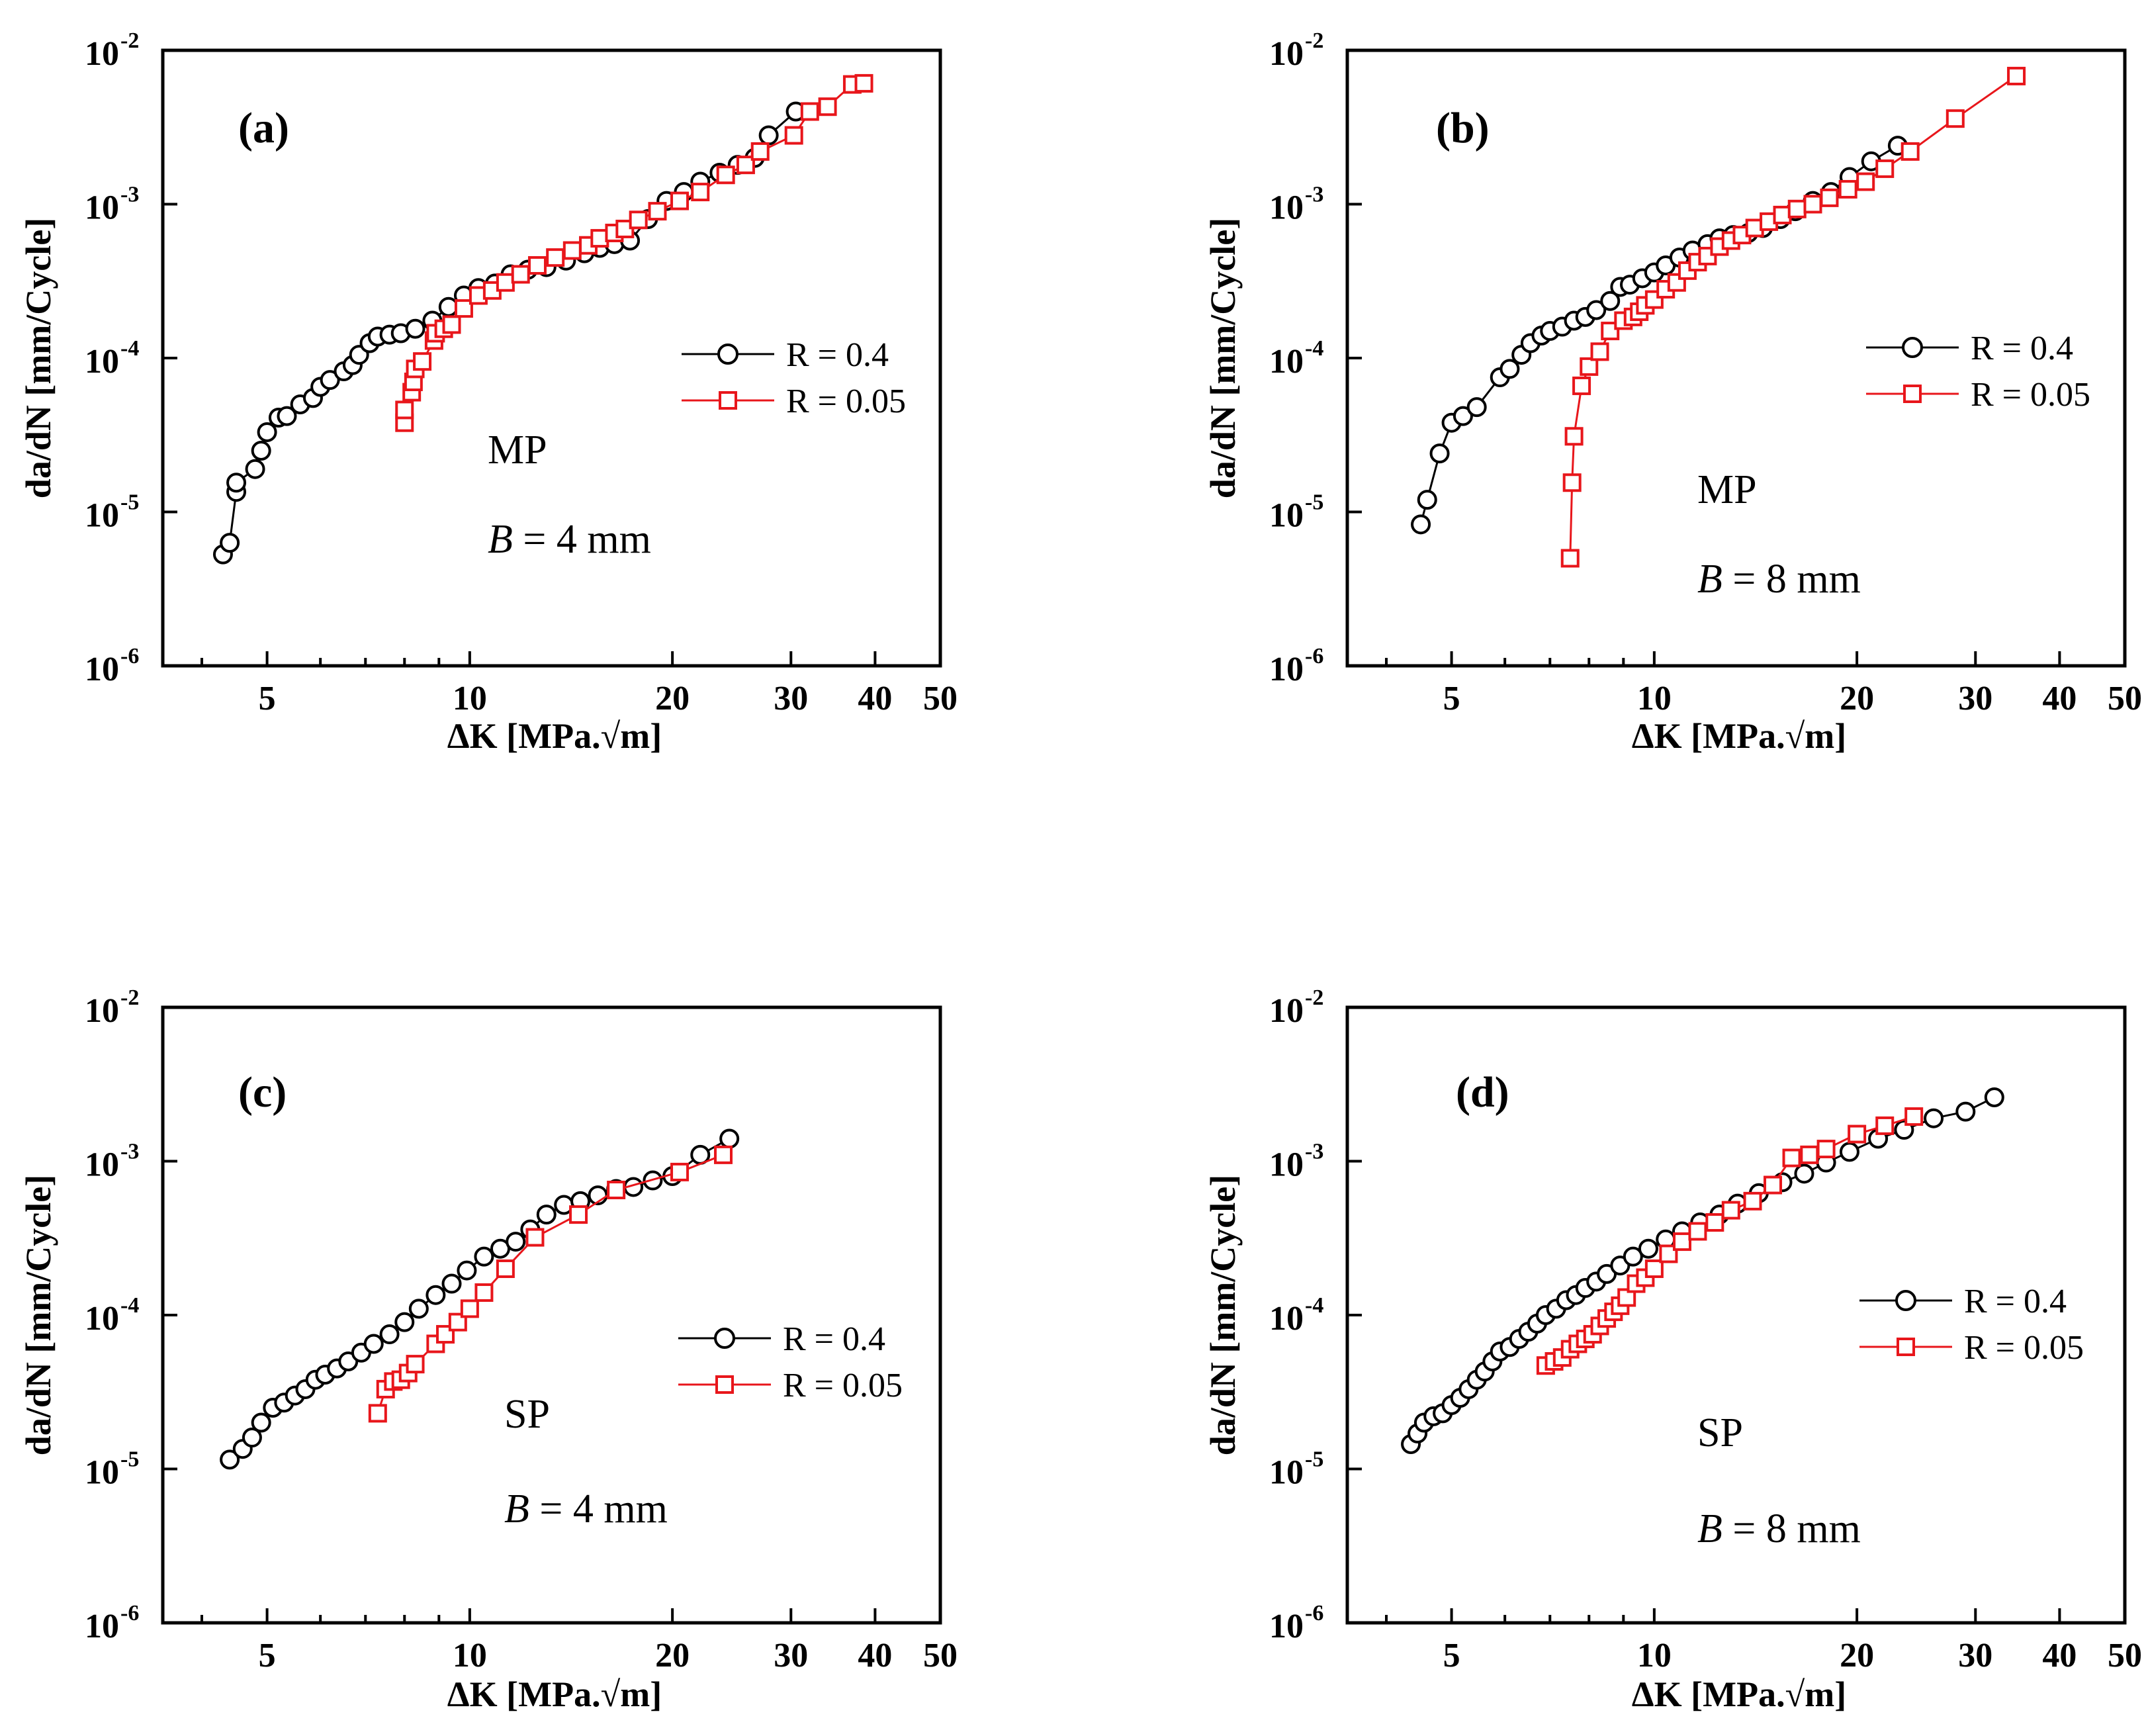 This screenshot has height=1736, width=2146. I want to click on panel-label: (a), so click(263, 128).